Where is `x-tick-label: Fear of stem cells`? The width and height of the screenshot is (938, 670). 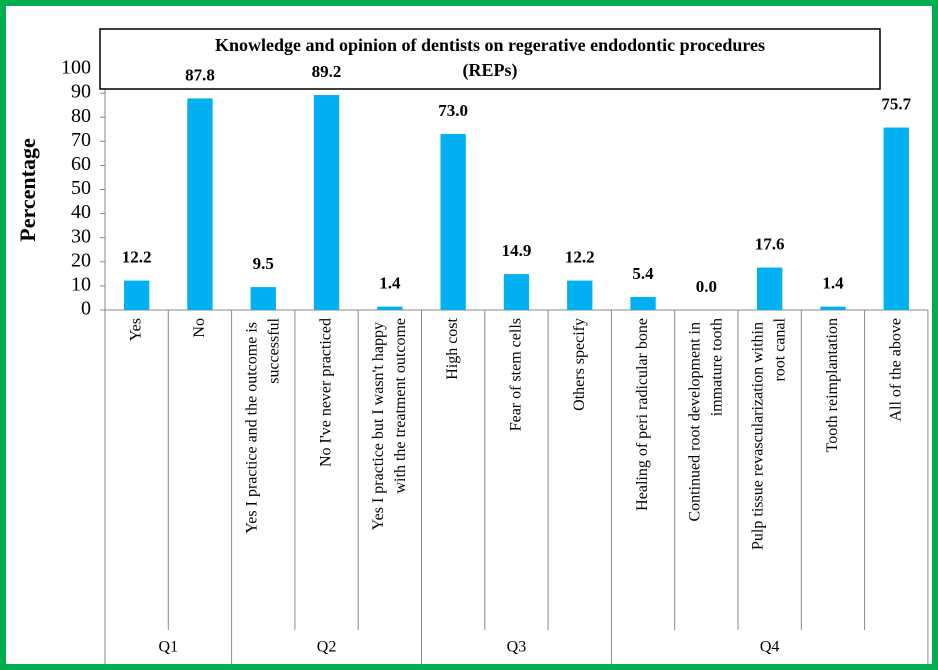
x-tick-label: Fear of stem cells is located at coordinates (515, 374).